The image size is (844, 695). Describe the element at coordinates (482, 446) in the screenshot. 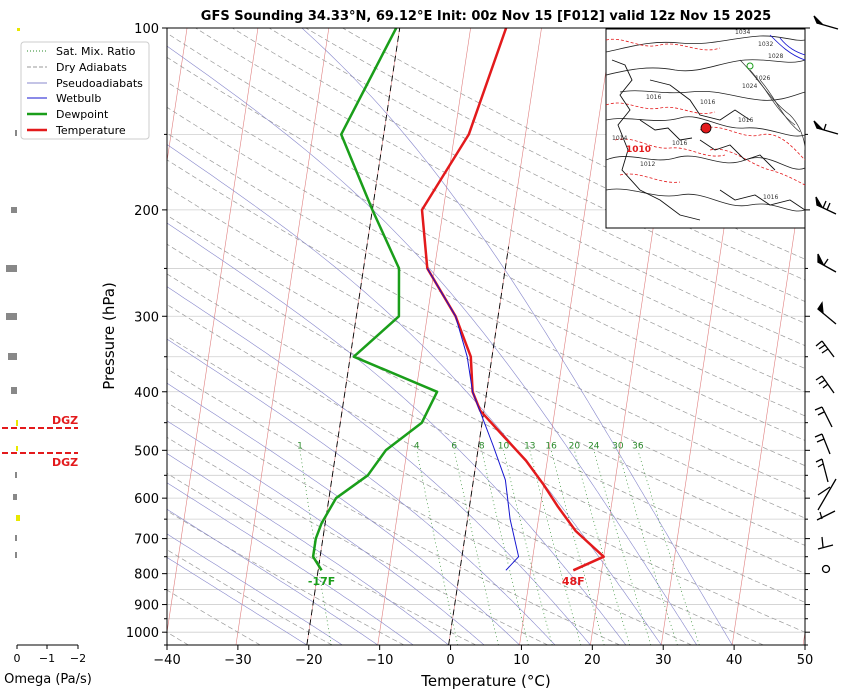

I see `mixing-ratio-label: 8` at that location.